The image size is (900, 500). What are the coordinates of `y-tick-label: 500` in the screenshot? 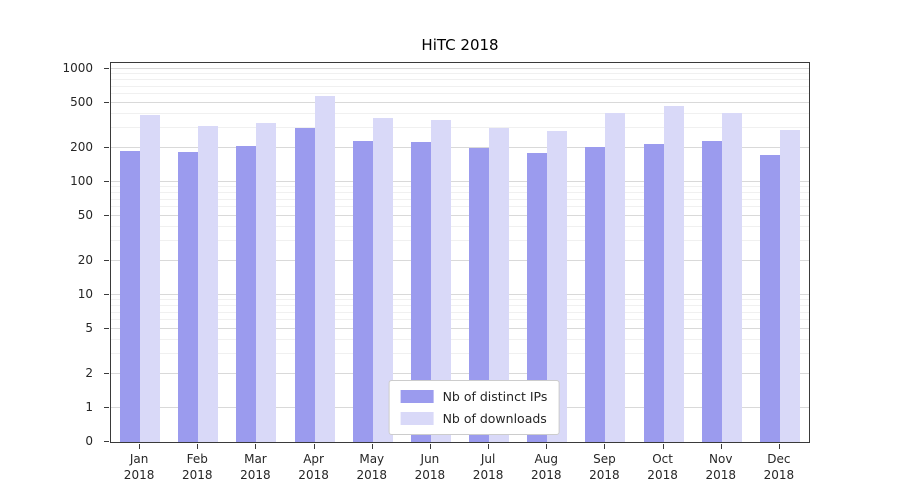 It's located at (81, 102).